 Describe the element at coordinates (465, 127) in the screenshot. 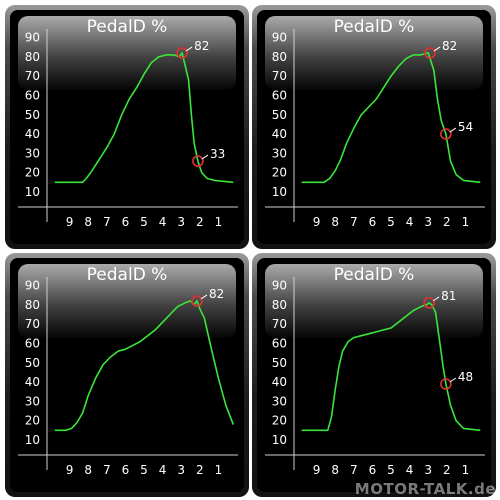

I see `data-label: 54` at that location.